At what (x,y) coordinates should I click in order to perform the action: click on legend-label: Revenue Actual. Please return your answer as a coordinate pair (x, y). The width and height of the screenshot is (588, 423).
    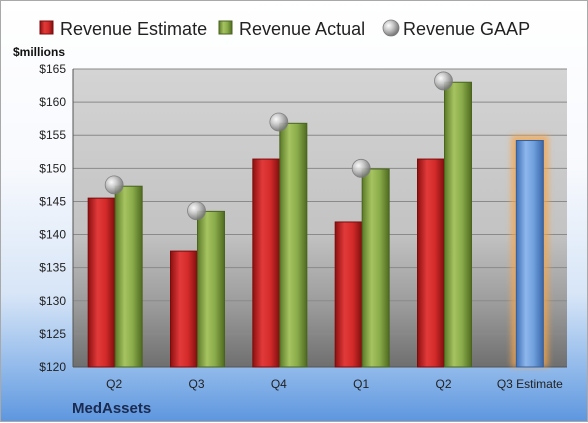
    Looking at the image, I should click on (302, 29).